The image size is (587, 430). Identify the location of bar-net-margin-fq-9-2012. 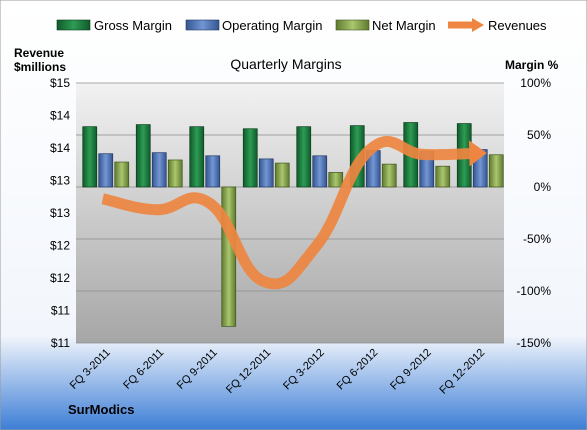
(443, 176).